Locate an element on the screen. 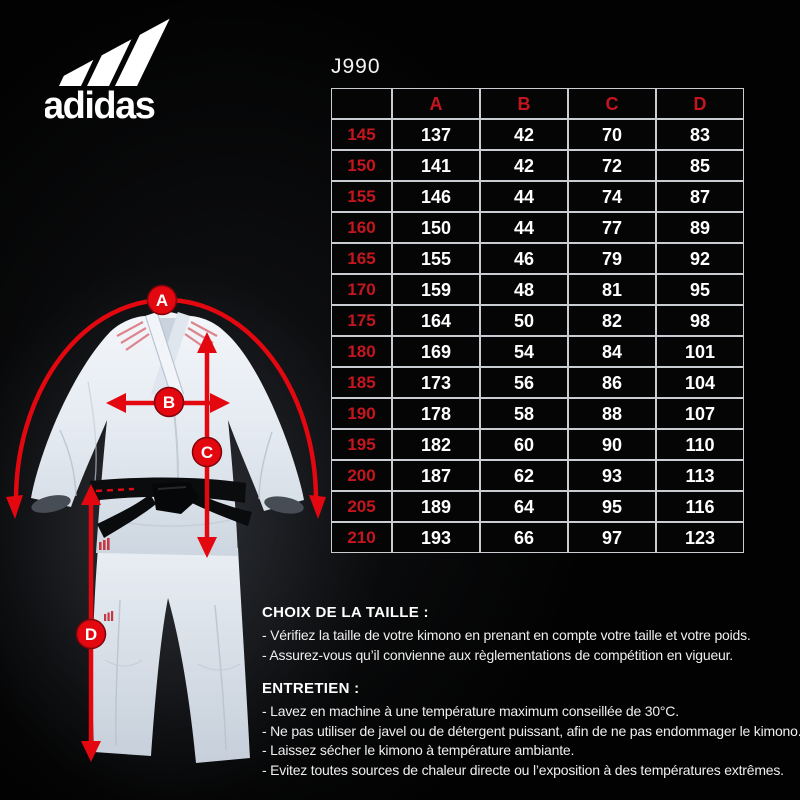 The width and height of the screenshot is (800, 800). value-cell: 101 is located at coordinates (700, 351).